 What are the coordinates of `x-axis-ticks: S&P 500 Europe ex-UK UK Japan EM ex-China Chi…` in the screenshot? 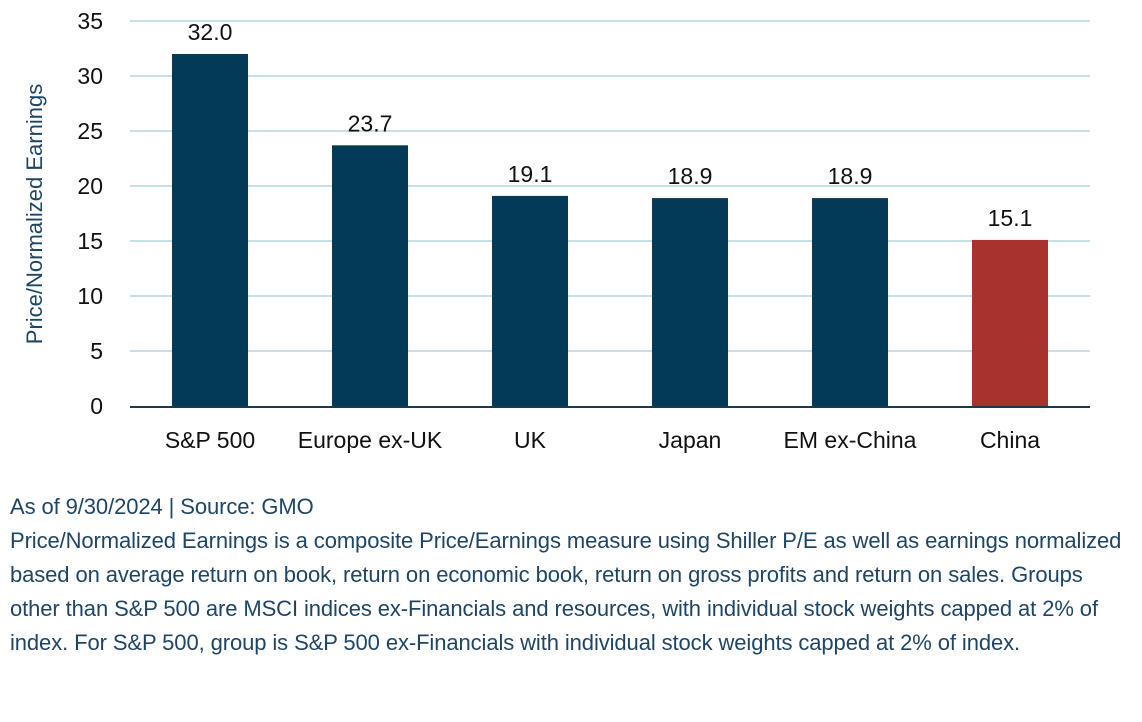 It's located at (602, 440).